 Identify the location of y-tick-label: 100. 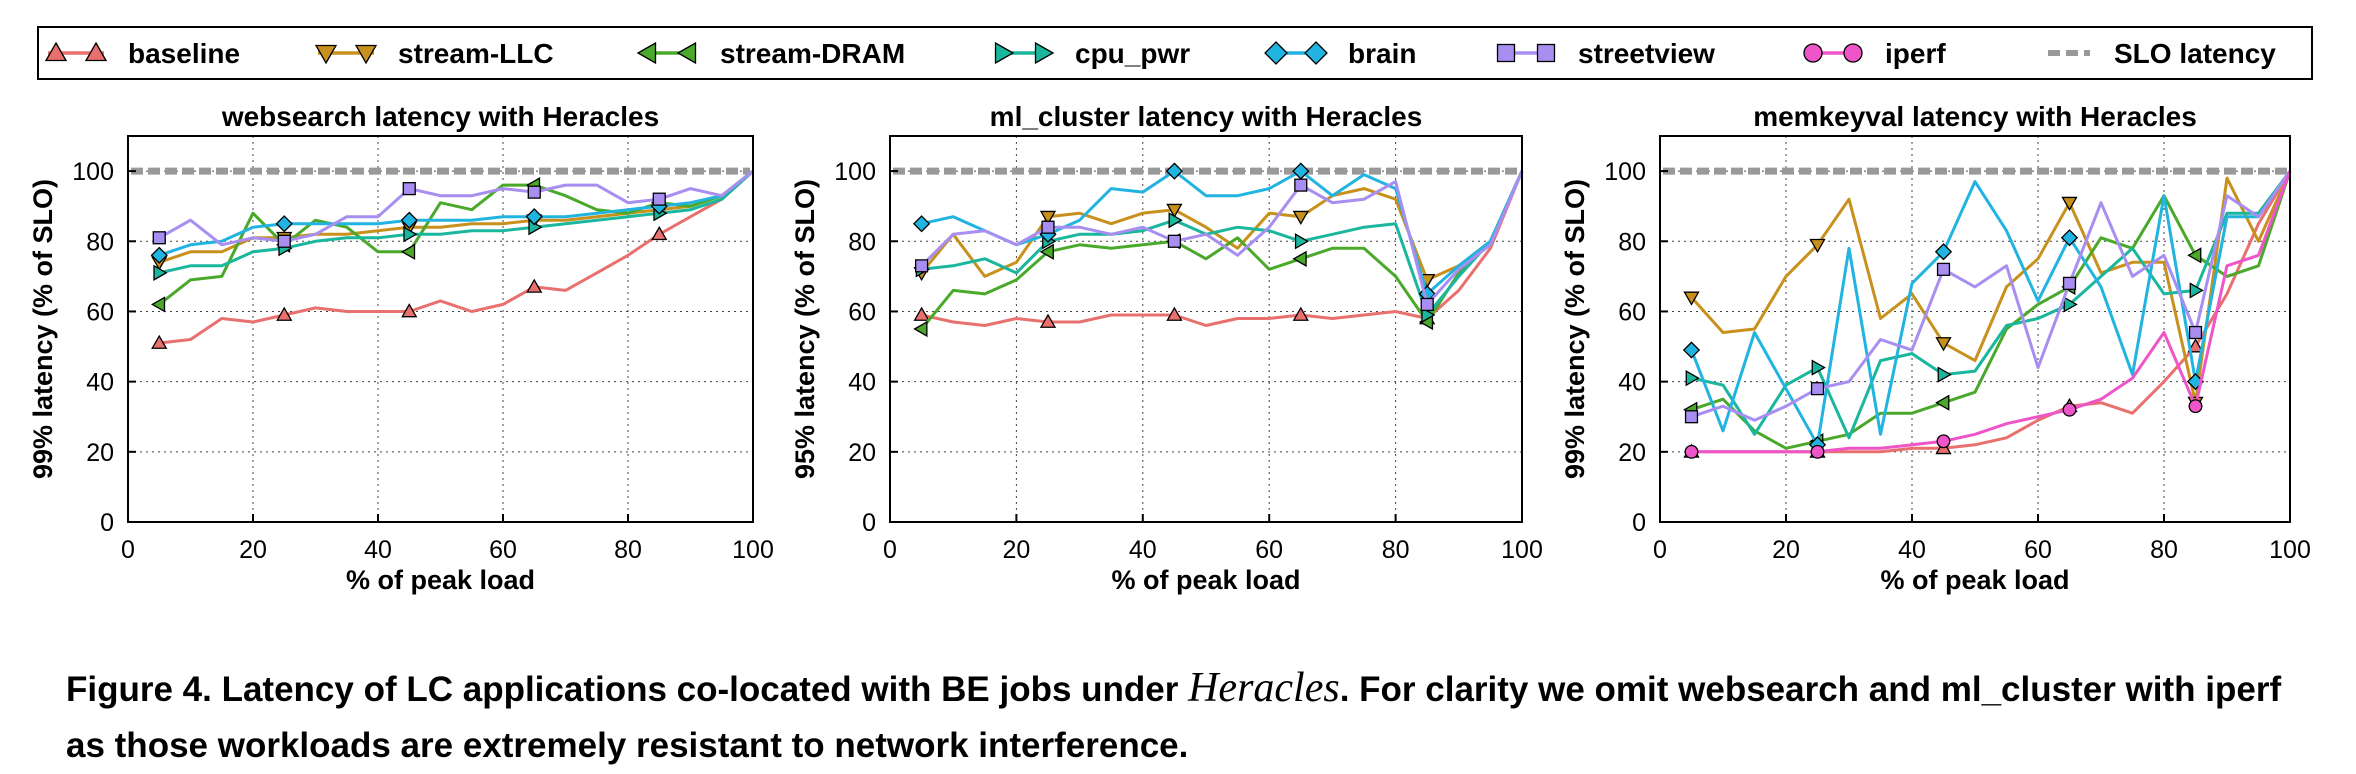
(855, 172).